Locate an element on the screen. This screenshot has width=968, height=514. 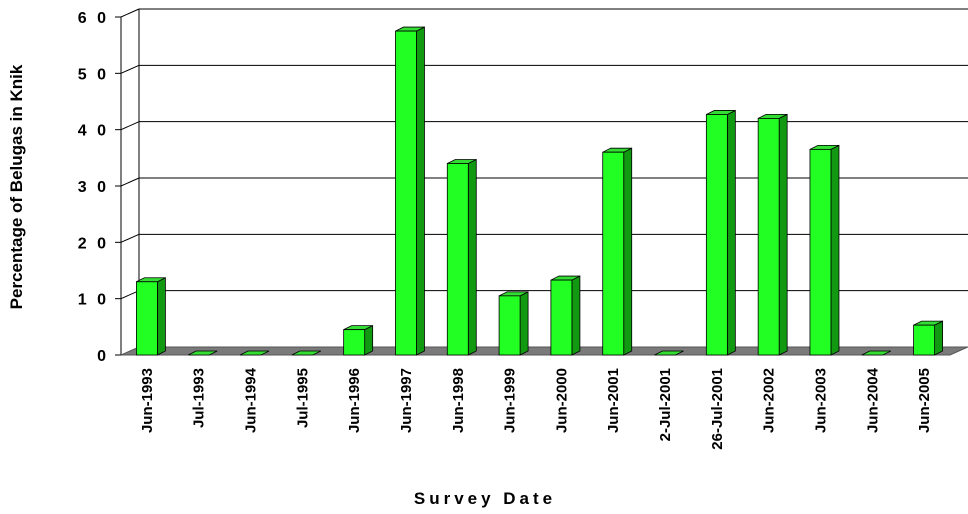
x-tick-label: Jun-1993 is located at coordinates (147, 400).